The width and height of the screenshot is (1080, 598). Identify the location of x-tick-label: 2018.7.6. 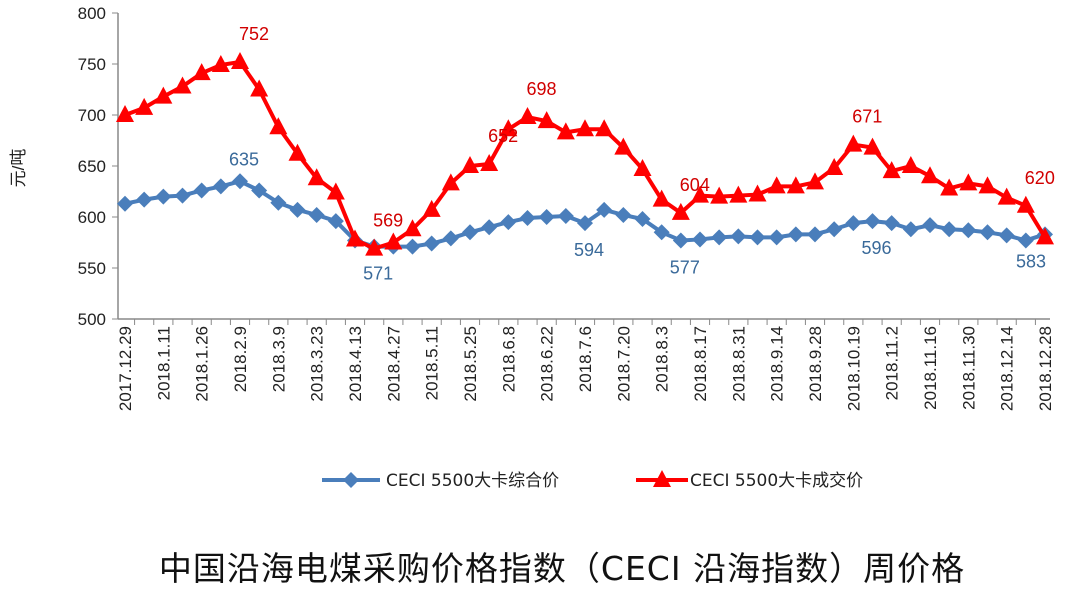
(585, 359).